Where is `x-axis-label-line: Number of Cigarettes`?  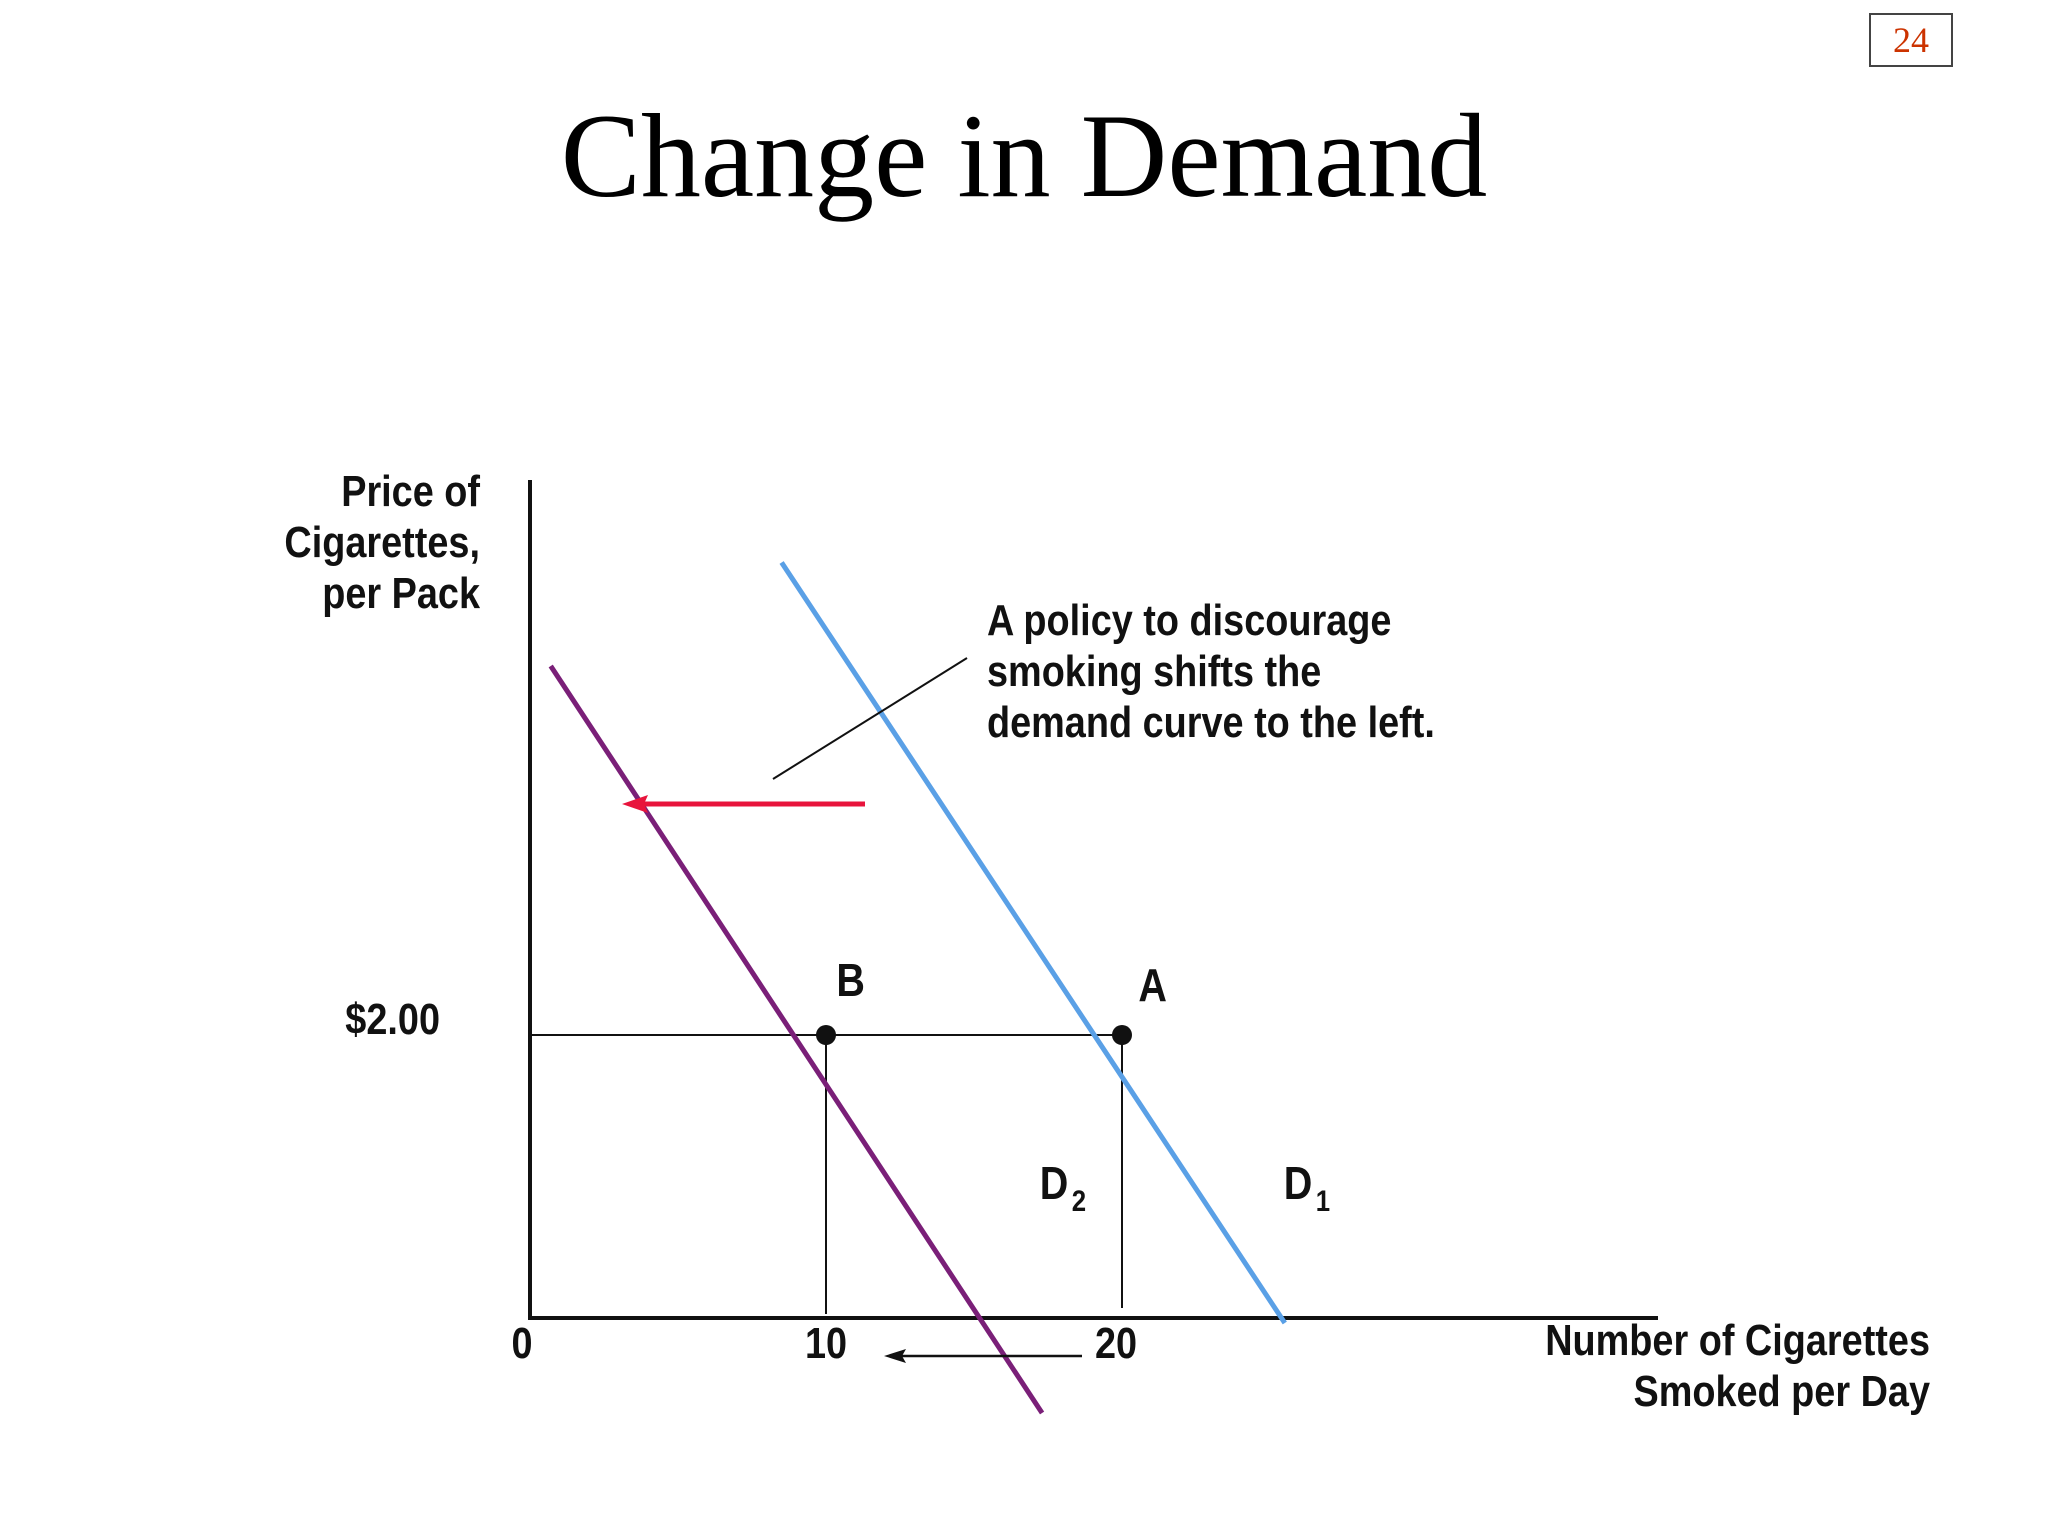
x-axis-label-line: Number of Cigarettes is located at coordinates (1737, 1340).